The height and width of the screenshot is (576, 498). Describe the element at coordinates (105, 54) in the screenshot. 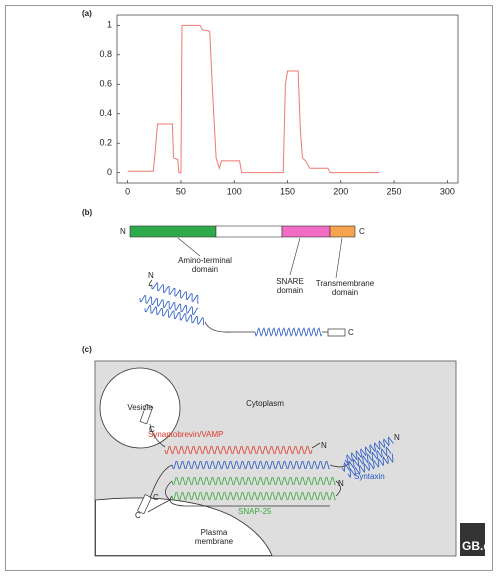

I see `y-tick-label: 0.8` at that location.